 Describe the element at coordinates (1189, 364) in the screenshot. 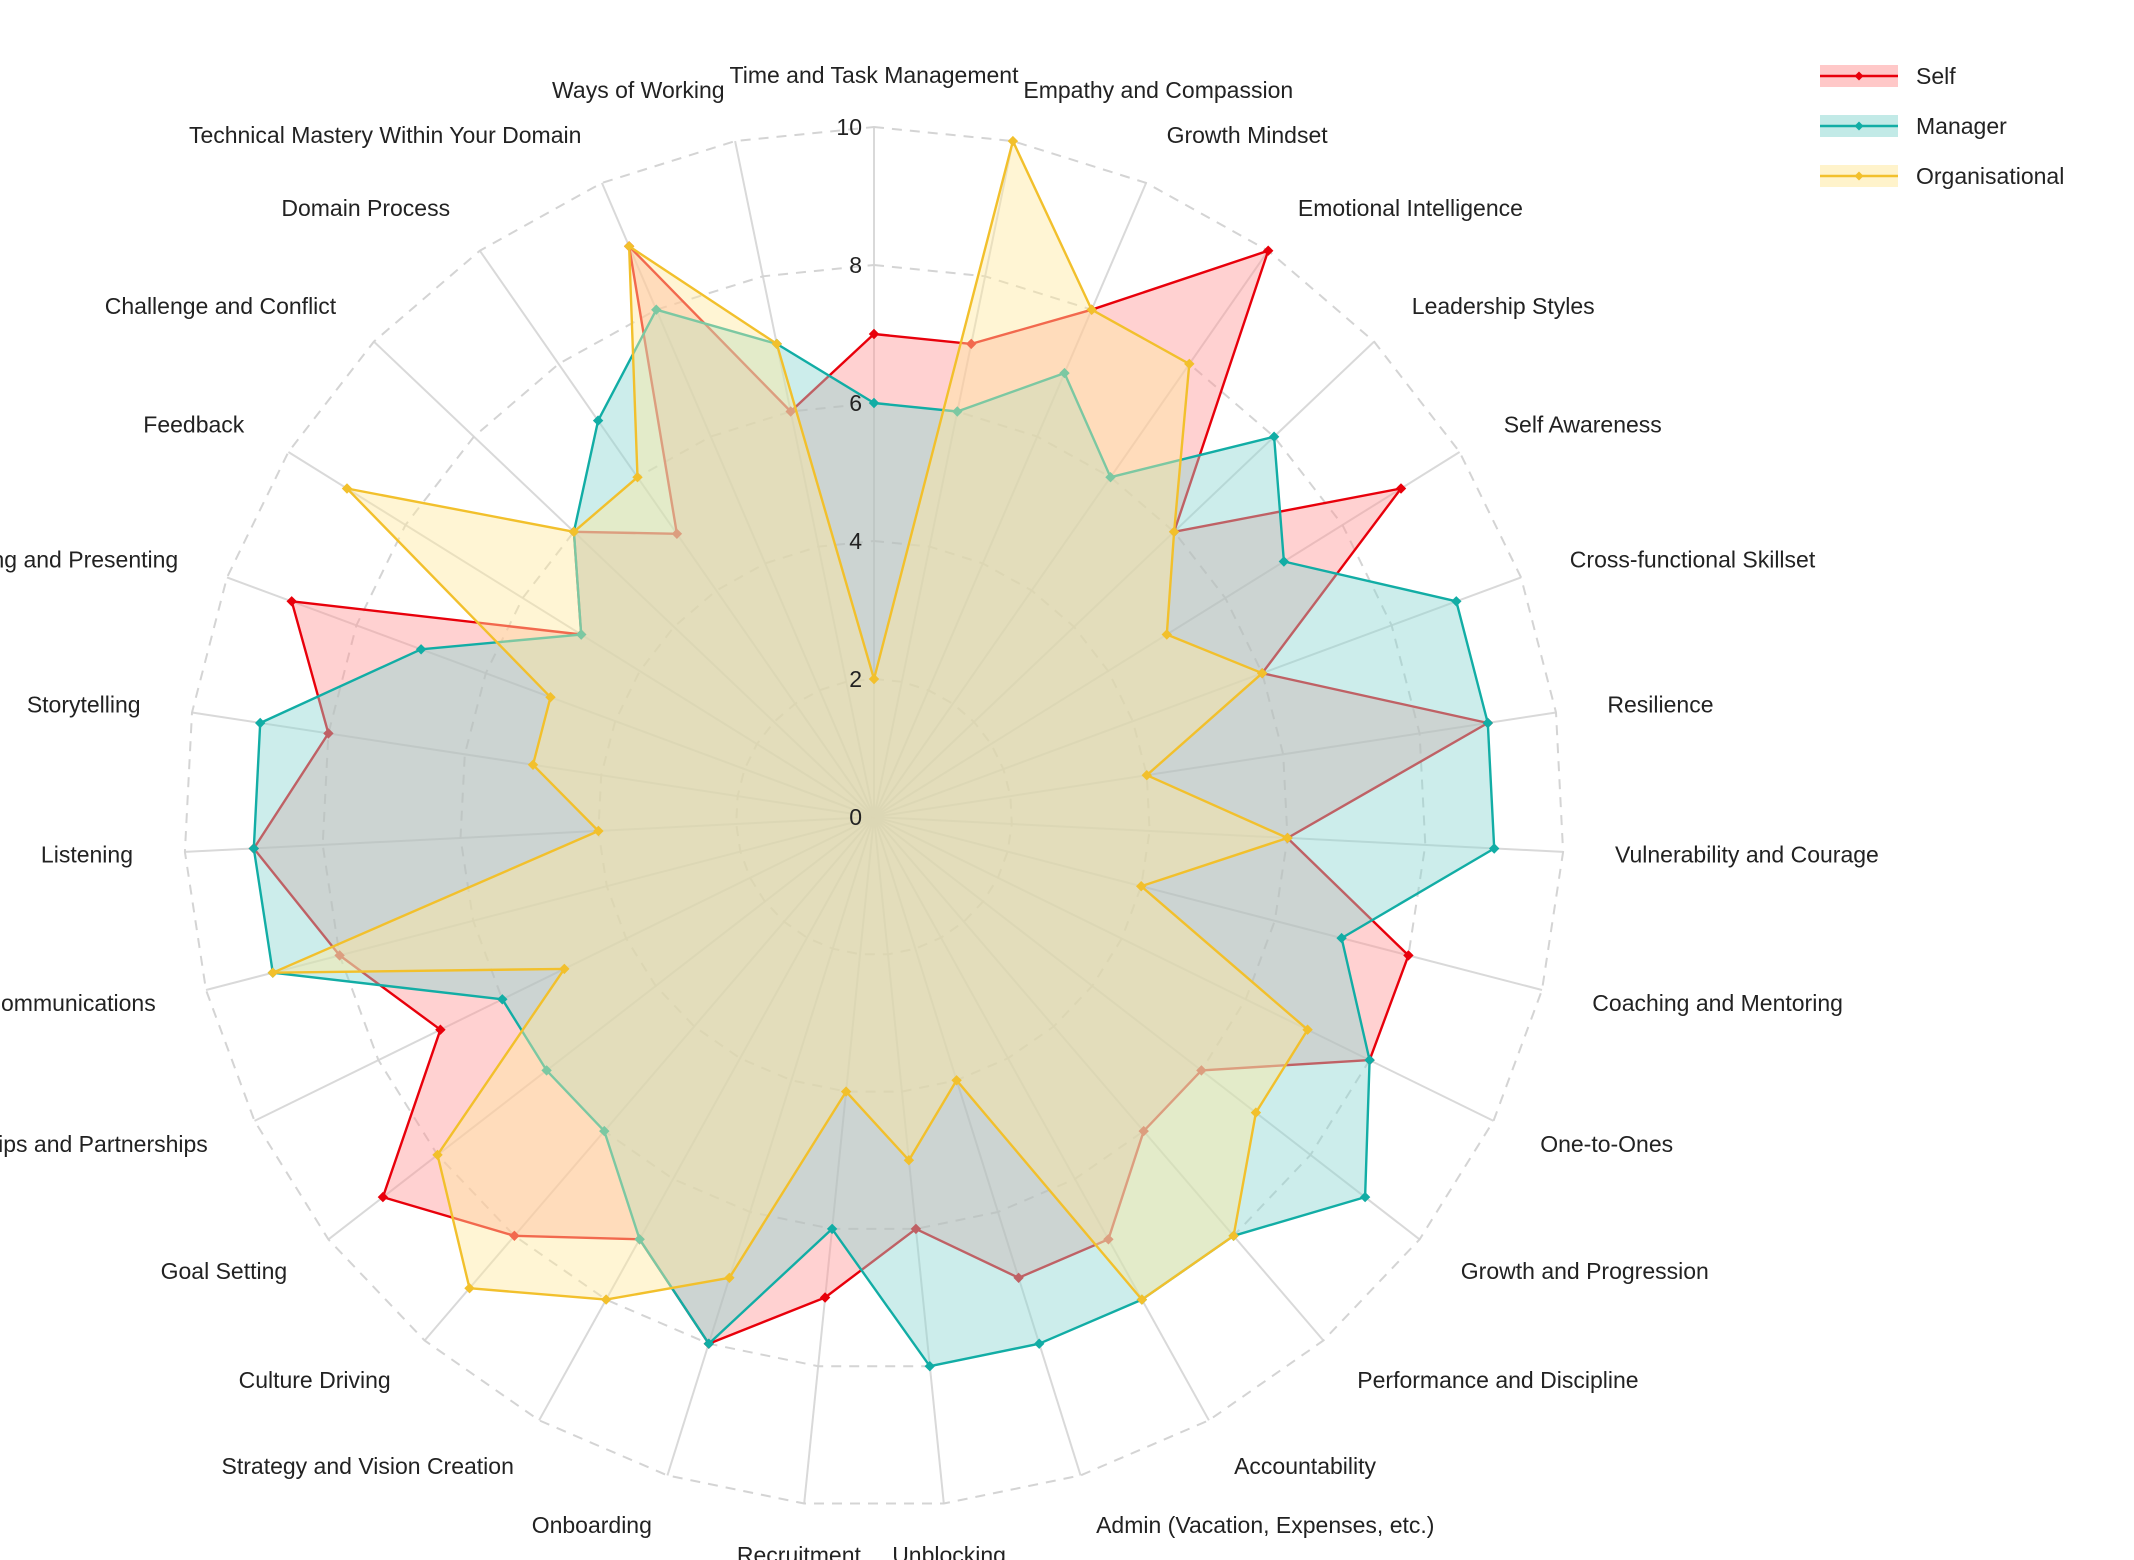

I see `point-organisational-emotional-intelligence` at that location.